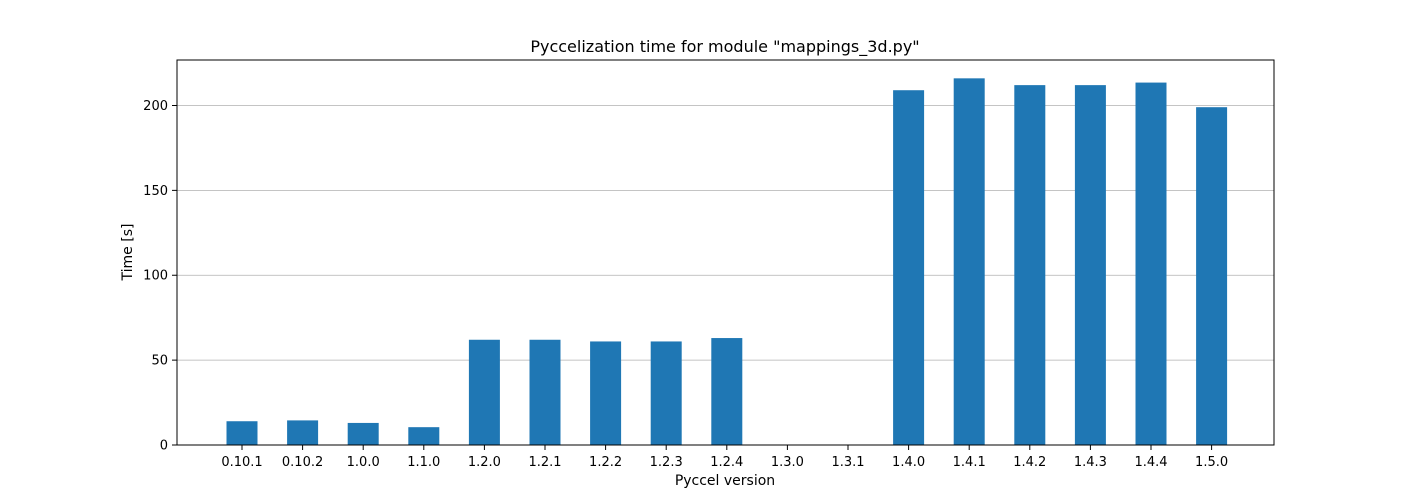 This screenshot has height=500, width=1416. What do you see at coordinates (423, 462) in the screenshot?
I see `x-tick-label: 1.1.0` at bounding box center [423, 462].